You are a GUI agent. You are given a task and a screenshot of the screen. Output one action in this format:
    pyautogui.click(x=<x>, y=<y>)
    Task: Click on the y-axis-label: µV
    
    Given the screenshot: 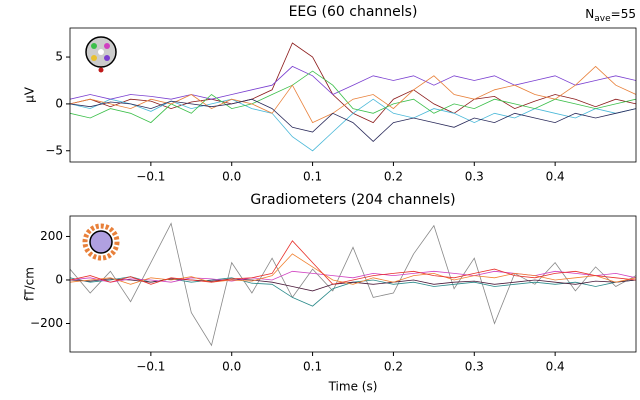 What is the action you would take?
    pyautogui.click(x=30, y=94)
    